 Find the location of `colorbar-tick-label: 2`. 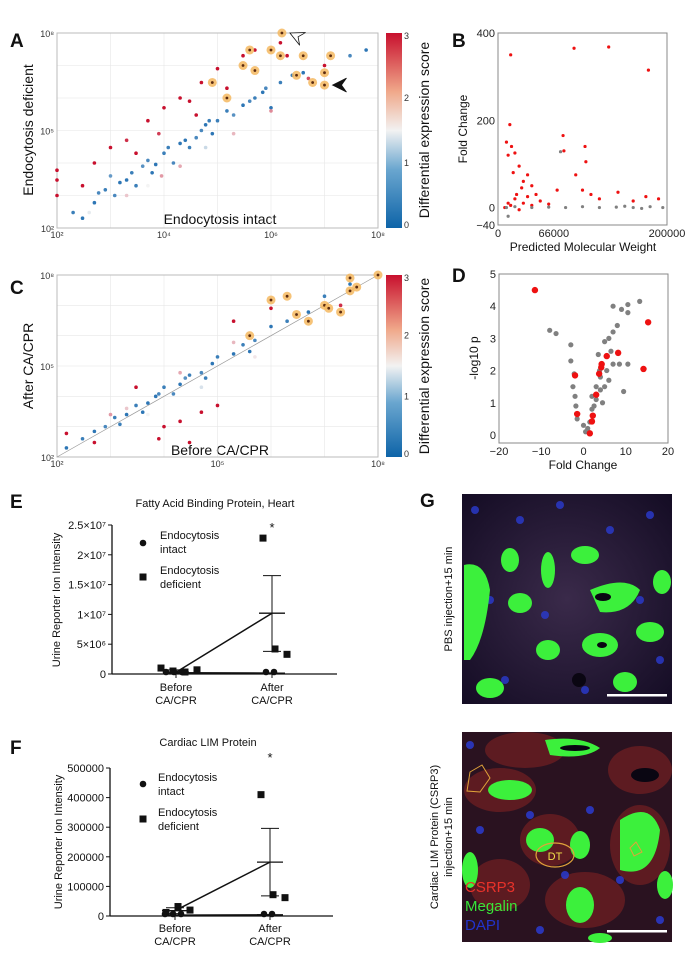

colorbar-tick-label: 2 is located at coordinates (406, 98).